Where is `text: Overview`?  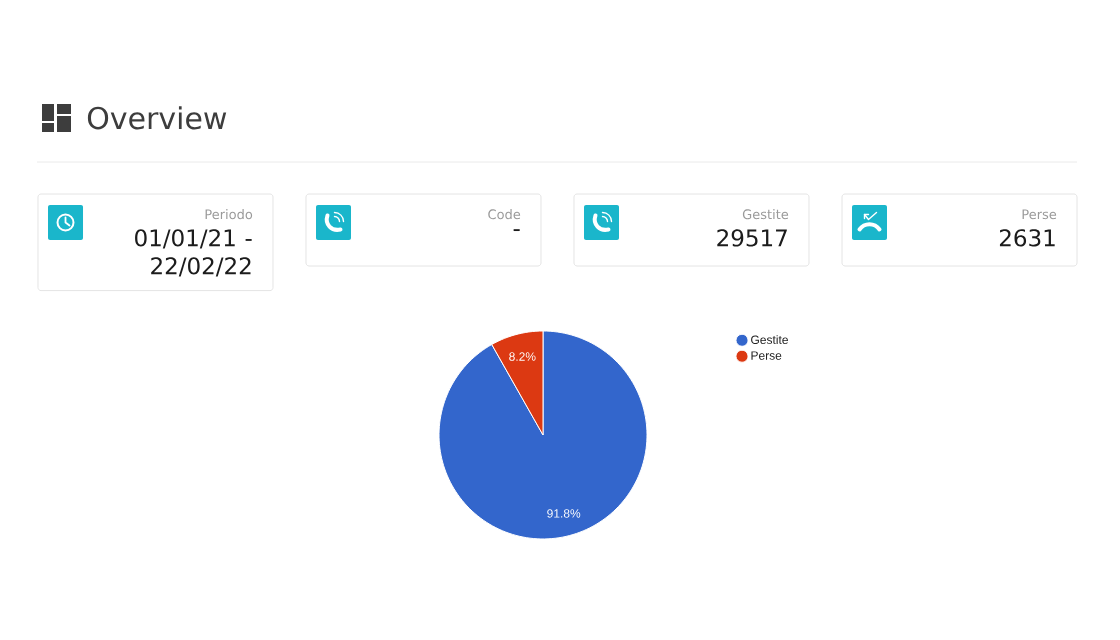
text: Overview is located at coordinates (157, 118).